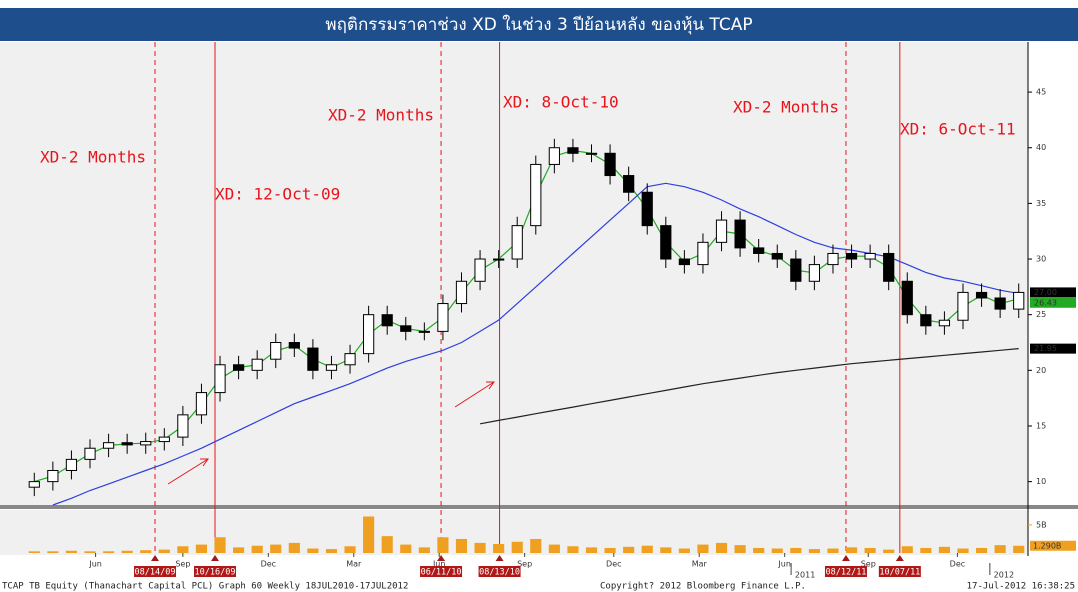  Describe the element at coordinates (1041, 481) in the screenshot. I see `y-tick-label: 10` at that location.